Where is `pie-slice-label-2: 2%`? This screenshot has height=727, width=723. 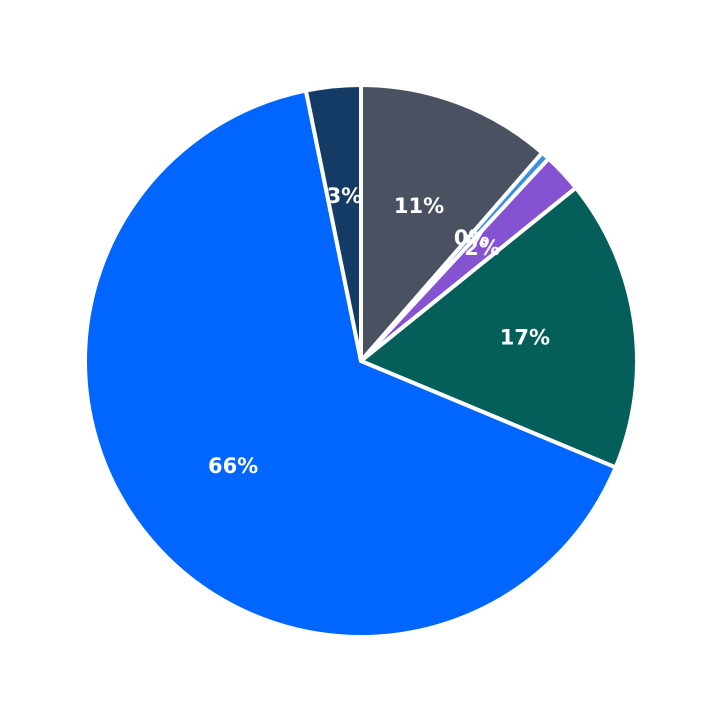
pie-slice-label-2: 2% is located at coordinates (482, 248).